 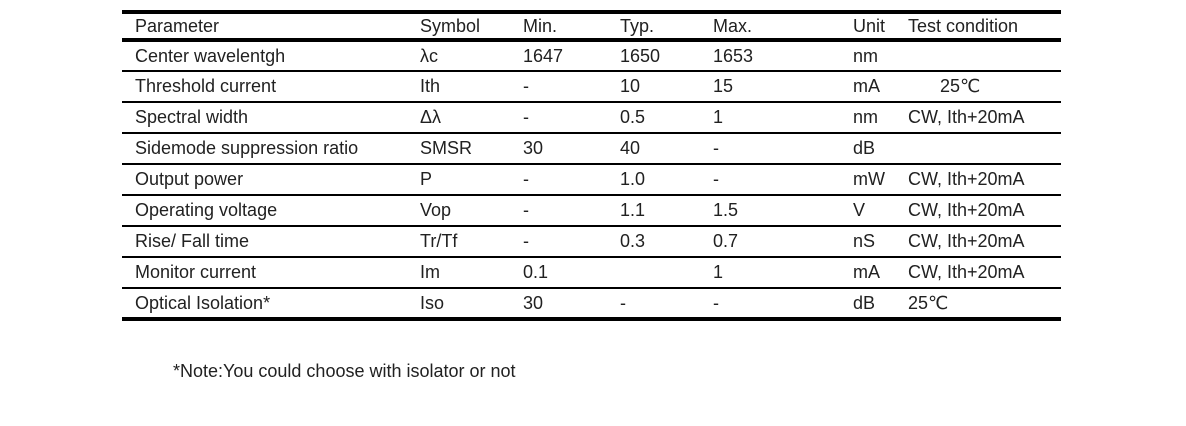 What do you see at coordinates (591, 303) in the screenshot?
I see `table-row: Optical Isolation* Iso 30 - - dB 25℃` at bounding box center [591, 303].